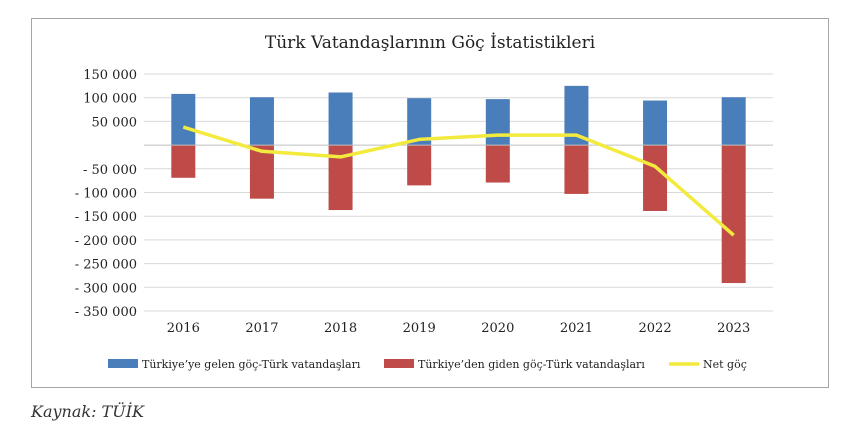 Image resolution: width=852 pixels, height=434 pixels. I want to click on emigration-bar-2023, so click(733, 214).